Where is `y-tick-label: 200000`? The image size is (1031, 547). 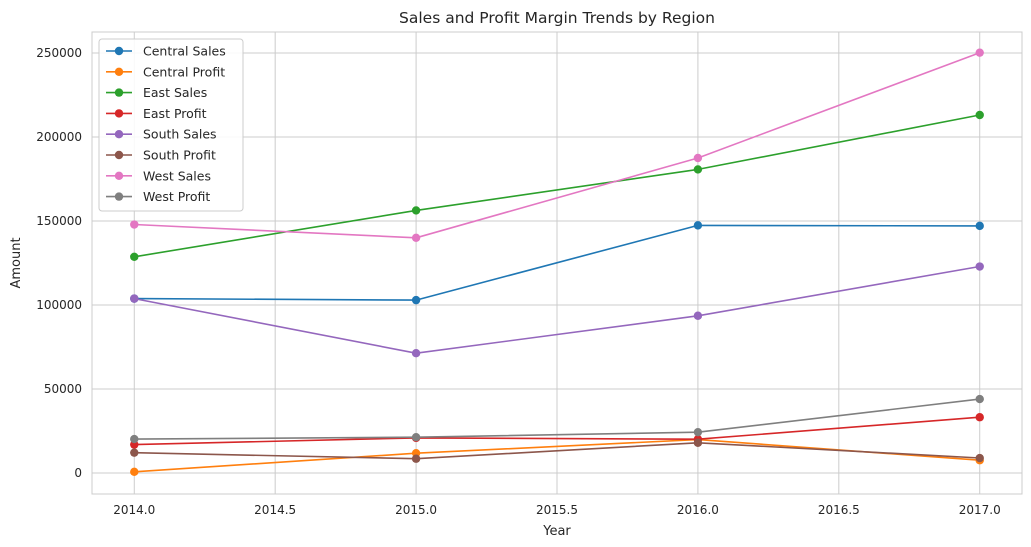
y-tick-label: 200000 is located at coordinates (59, 137).